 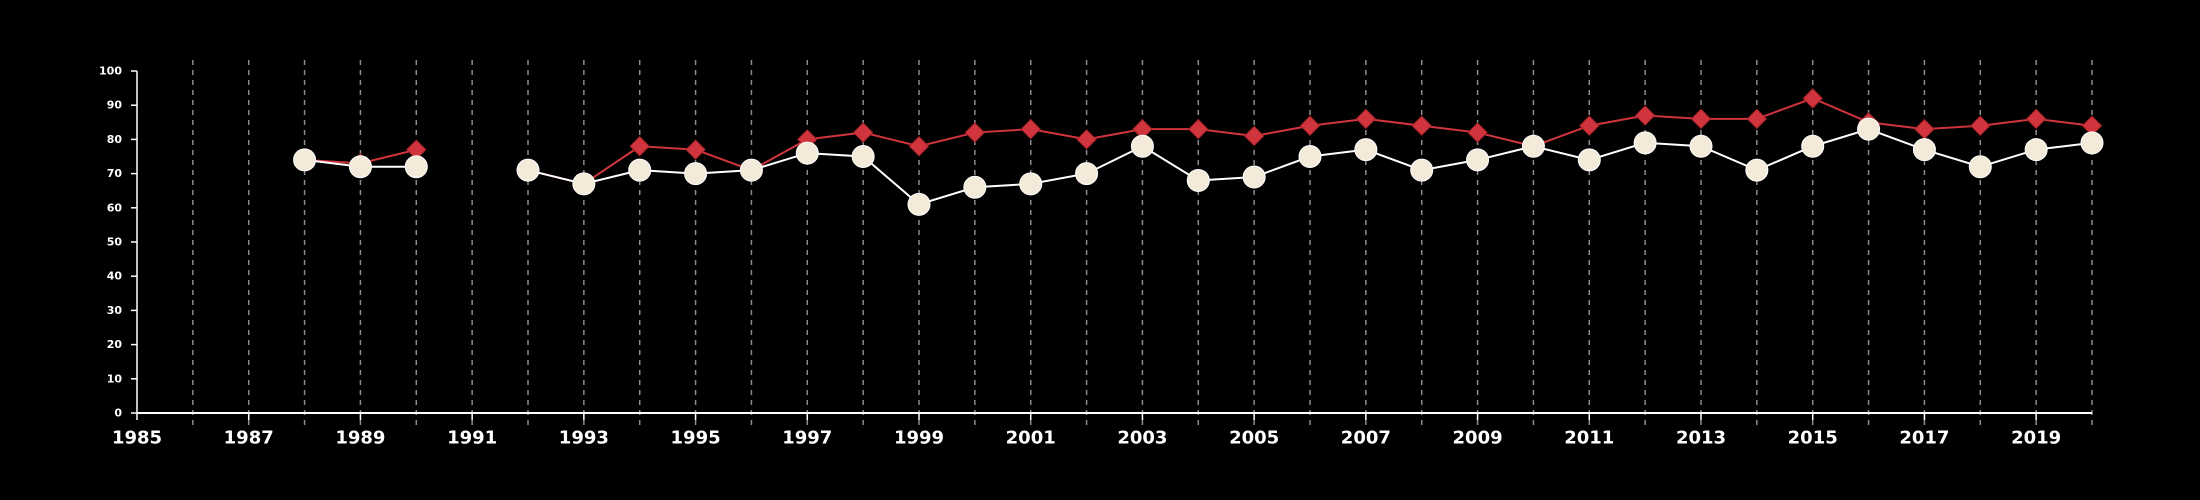 What do you see at coordinates (137, 438) in the screenshot?
I see `x-tick-label: 1985` at bounding box center [137, 438].